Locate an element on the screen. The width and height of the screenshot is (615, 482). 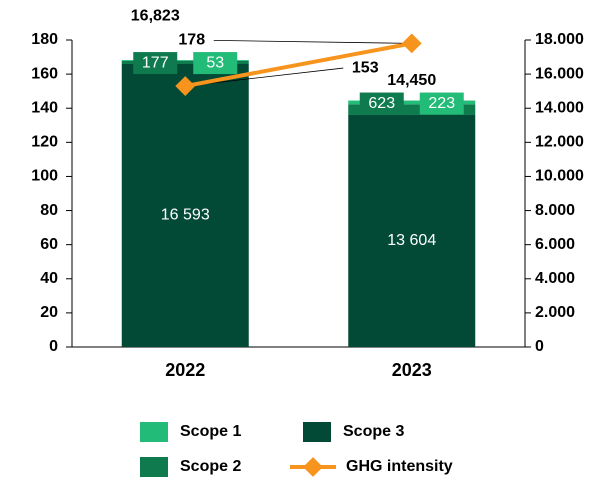
data-label: 178 is located at coordinates (191, 40).